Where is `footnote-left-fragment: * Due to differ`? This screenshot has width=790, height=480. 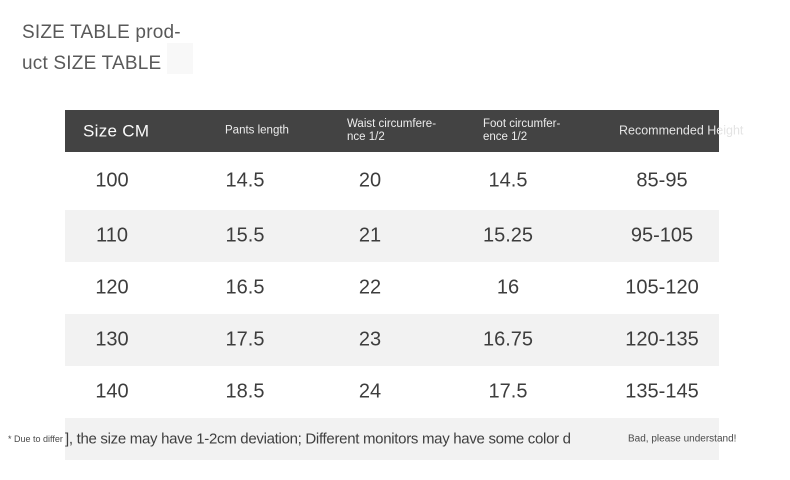
footnote-left-fragment: * Due to differ is located at coordinates (35, 439).